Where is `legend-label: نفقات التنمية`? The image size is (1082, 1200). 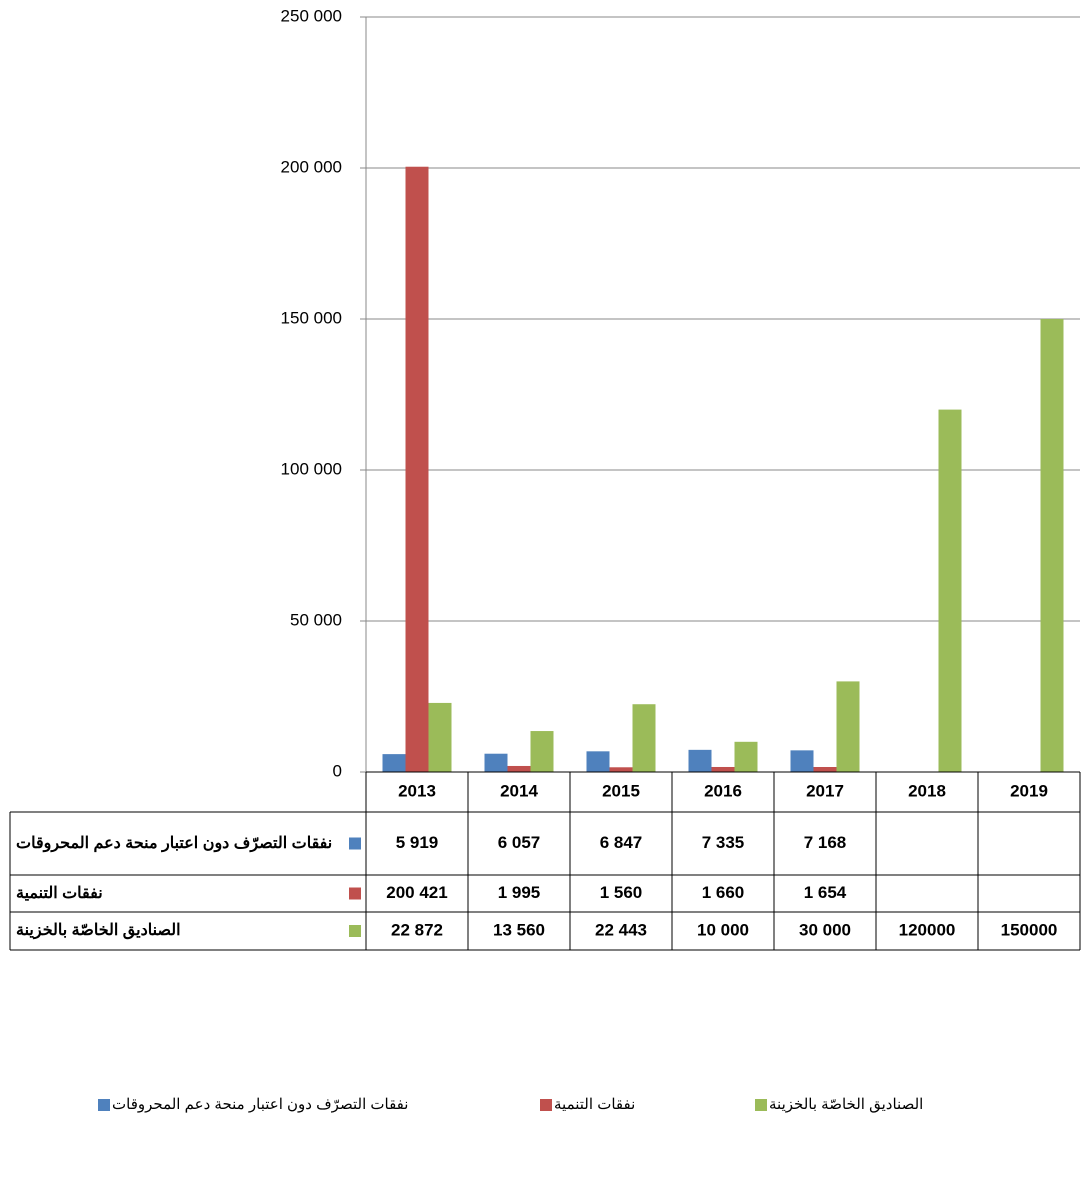
legend-label: نفقات التنمية is located at coordinates (594, 1104).